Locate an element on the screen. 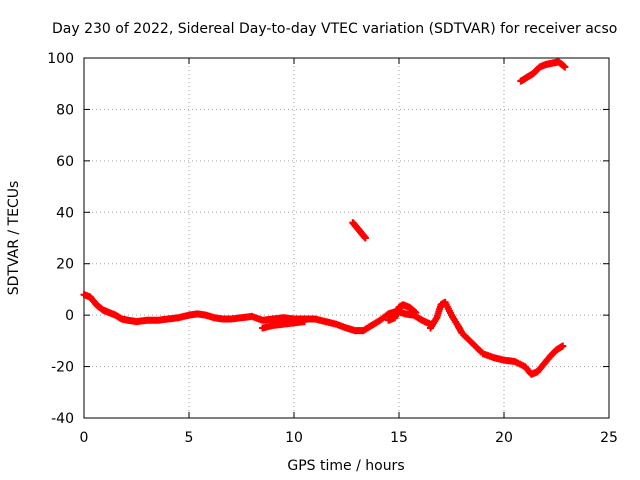  x-tick-label: 5 is located at coordinates (189, 438).